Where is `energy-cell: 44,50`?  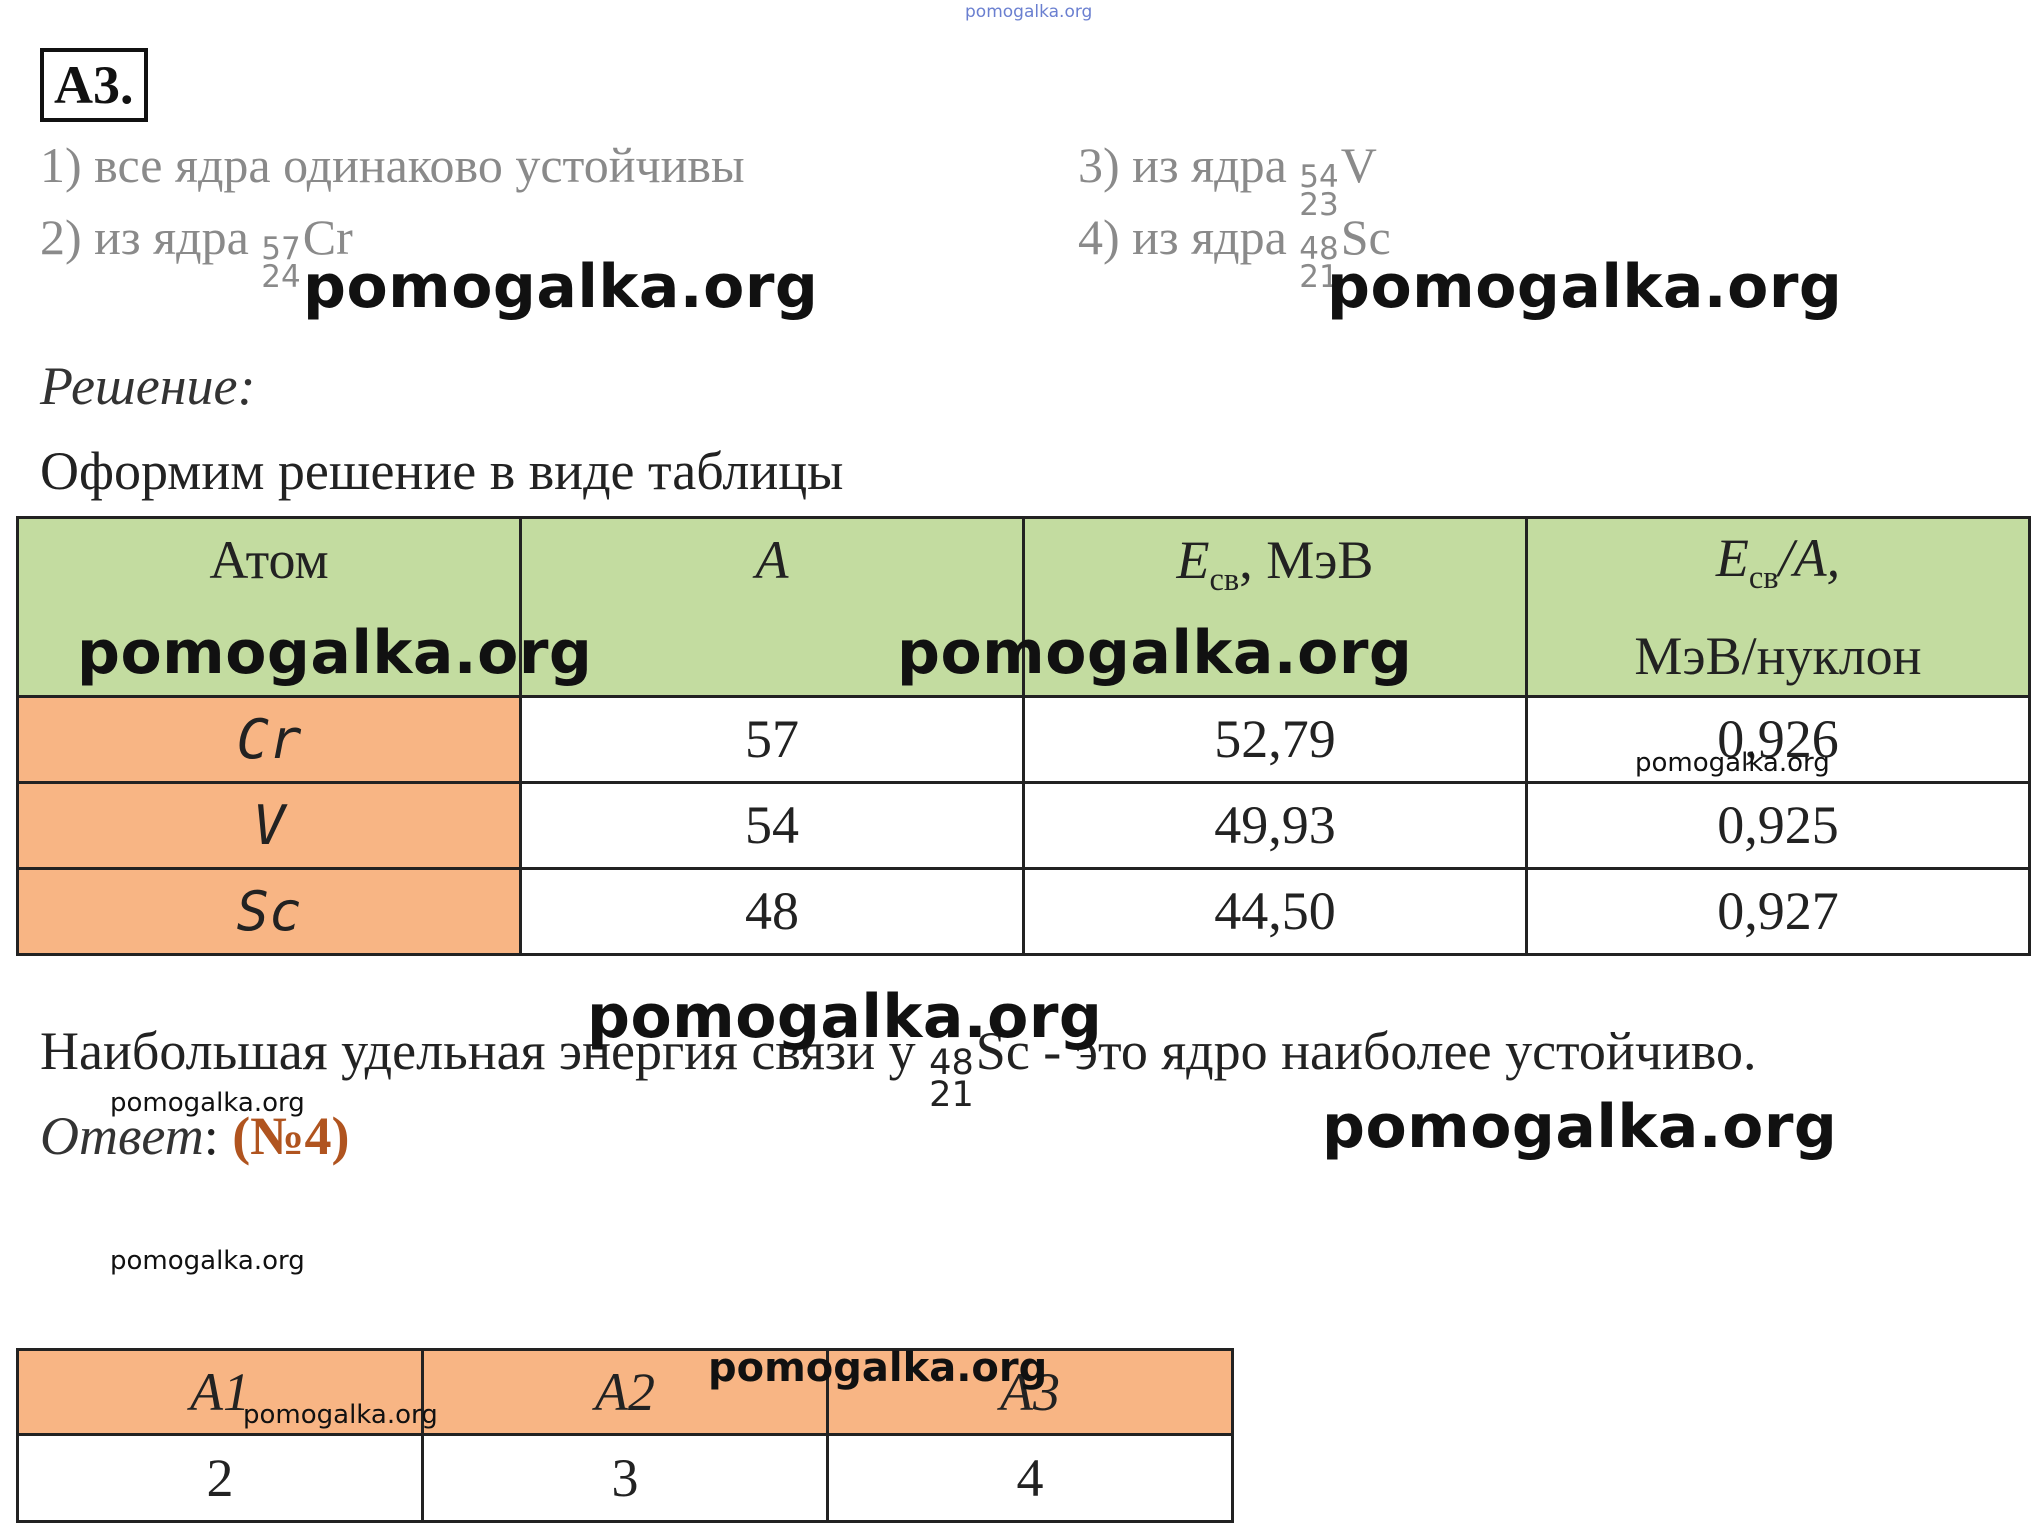 energy-cell: 44,50 is located at coordinates (1275, 911).